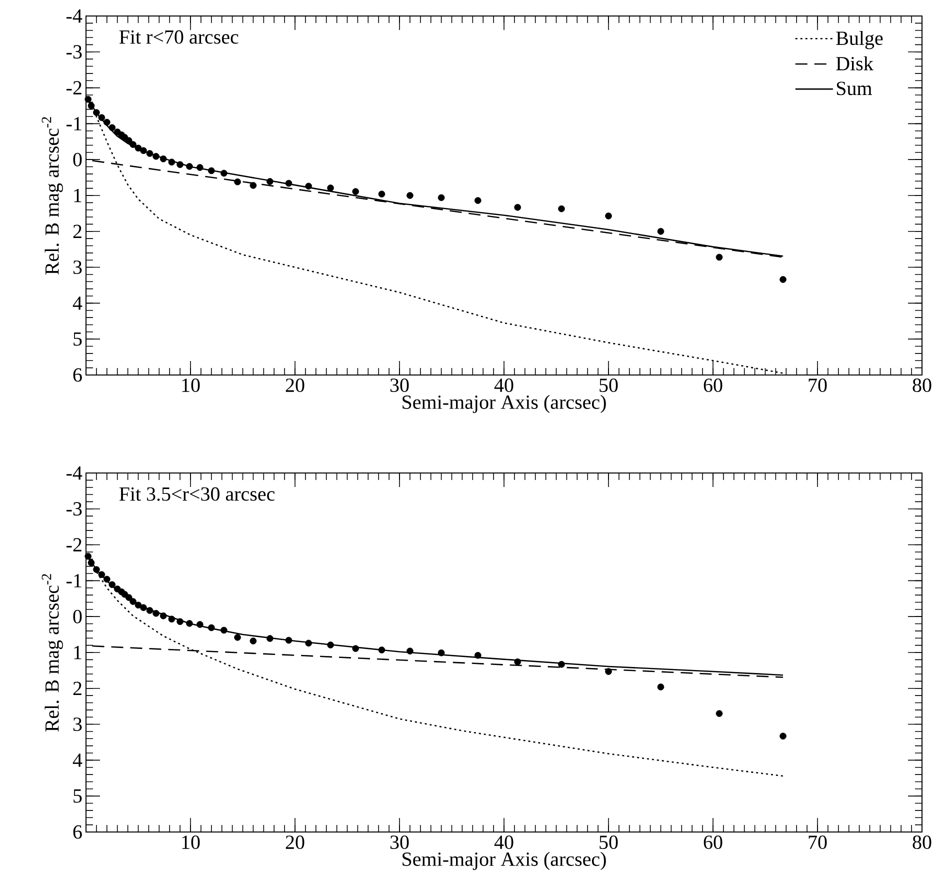 The width and height of the screenshot is (937, 893). I want to click on annotation: Fit r<70 arcsec, so click(178, 37).